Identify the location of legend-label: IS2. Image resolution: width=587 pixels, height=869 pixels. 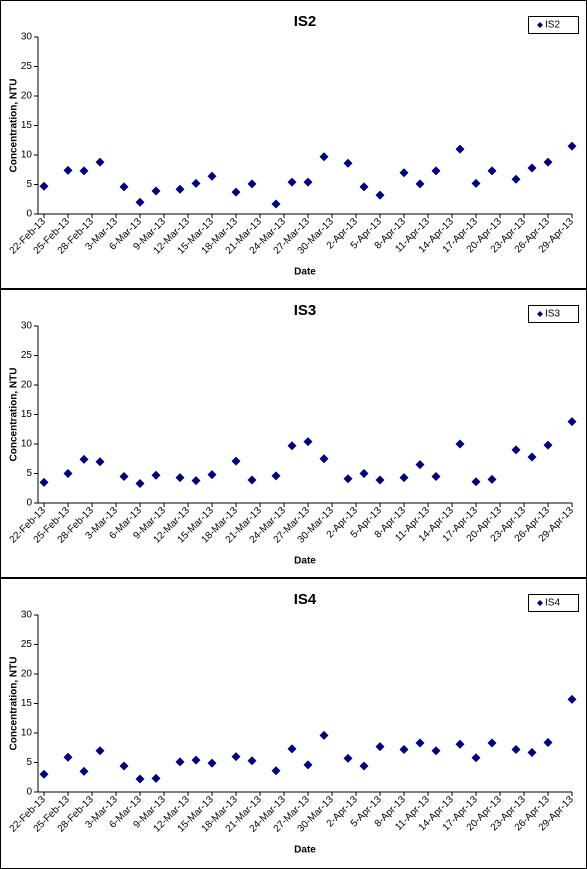
(552, 25).